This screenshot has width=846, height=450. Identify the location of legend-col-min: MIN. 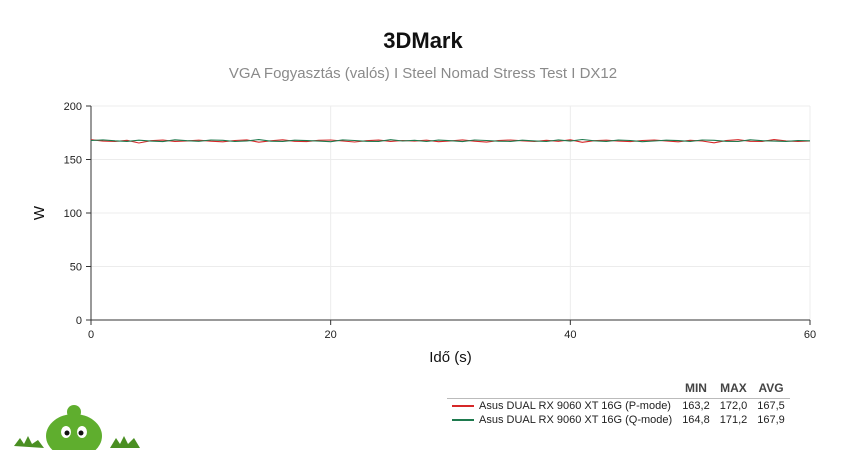
(696, 390).